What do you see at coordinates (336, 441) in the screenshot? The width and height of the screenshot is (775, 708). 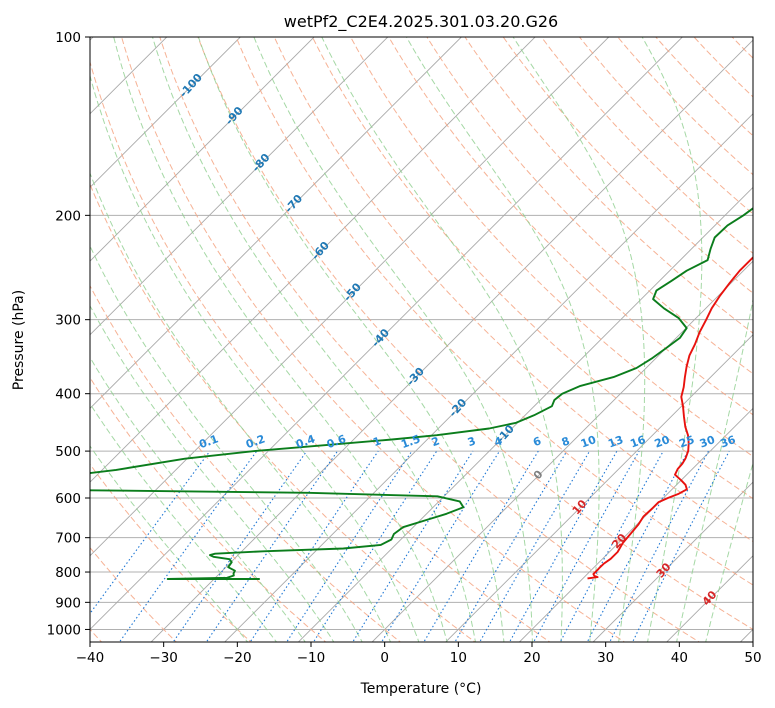 I see `mixing-ratio-label: 0.6` at bounding box center [336, 441].